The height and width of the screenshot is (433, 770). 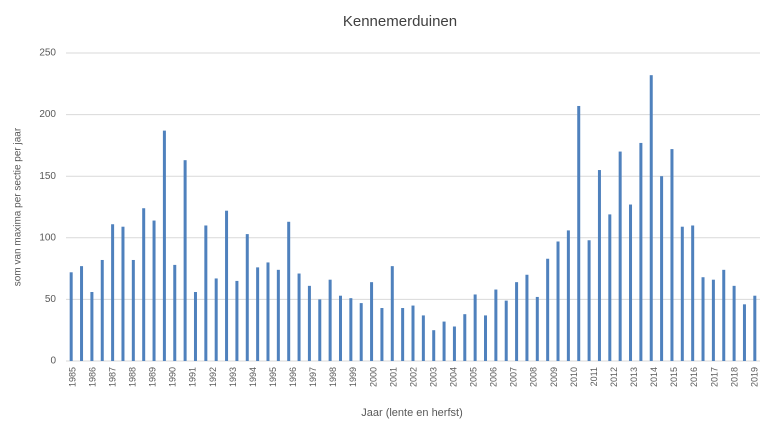 I want to click on x-tick-label: 2014, so click(x=654, y=377).